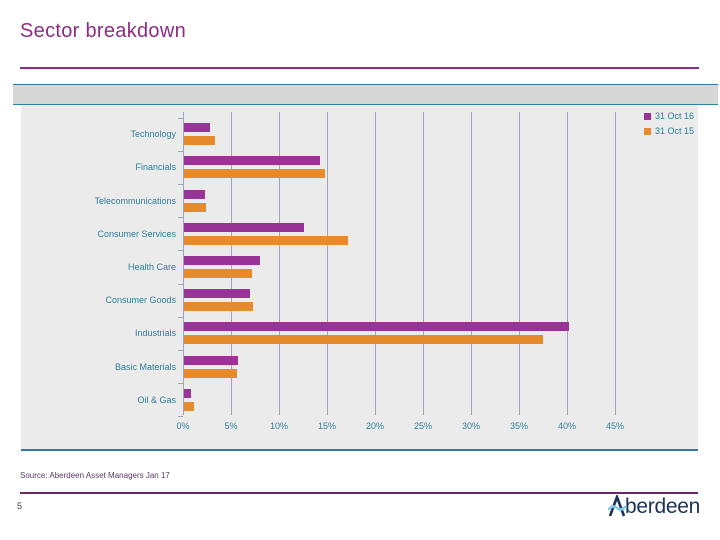 The image size is (720, 540). I want to click on x-tick-label: 35%, so click(518, 426).